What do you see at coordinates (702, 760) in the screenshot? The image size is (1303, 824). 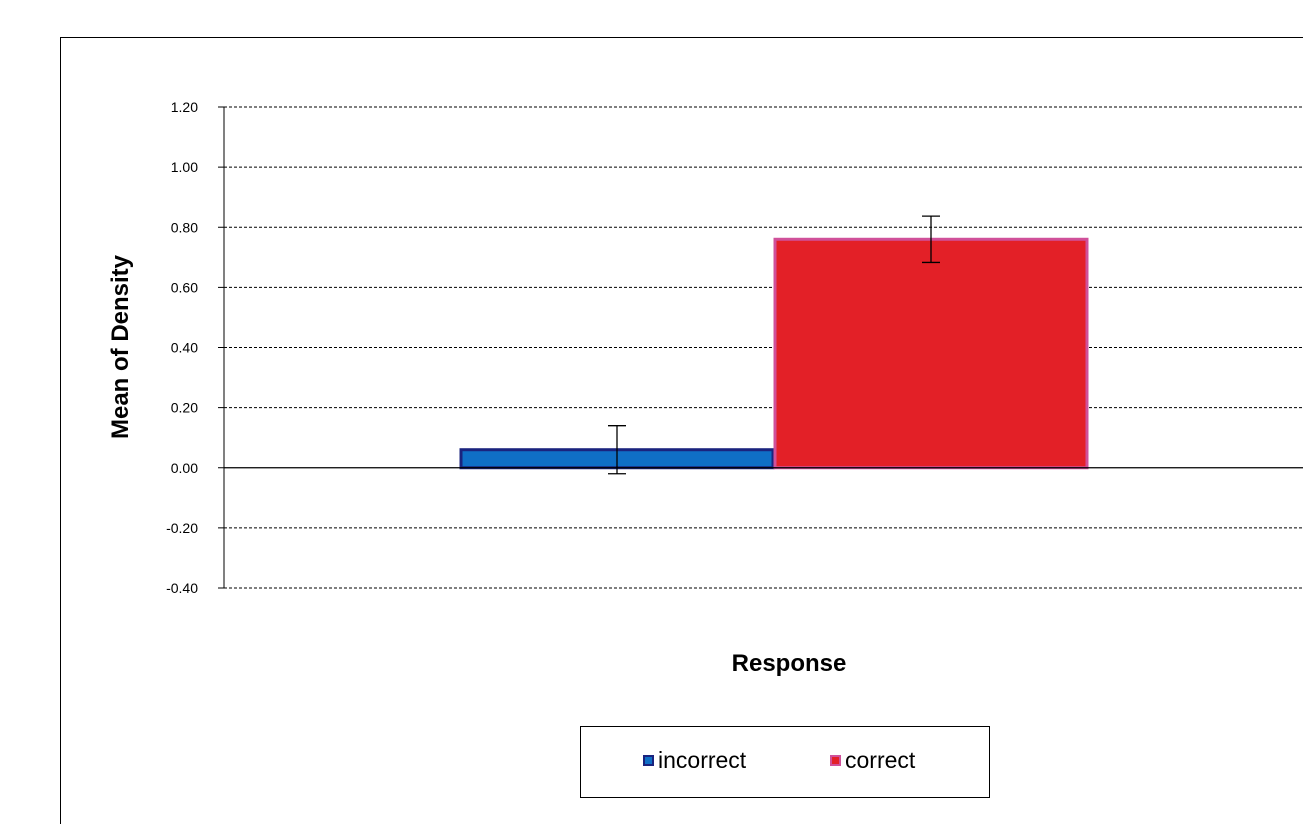 I see `legend-label-incorrect: incorrect` at bounding box center [702, 760].